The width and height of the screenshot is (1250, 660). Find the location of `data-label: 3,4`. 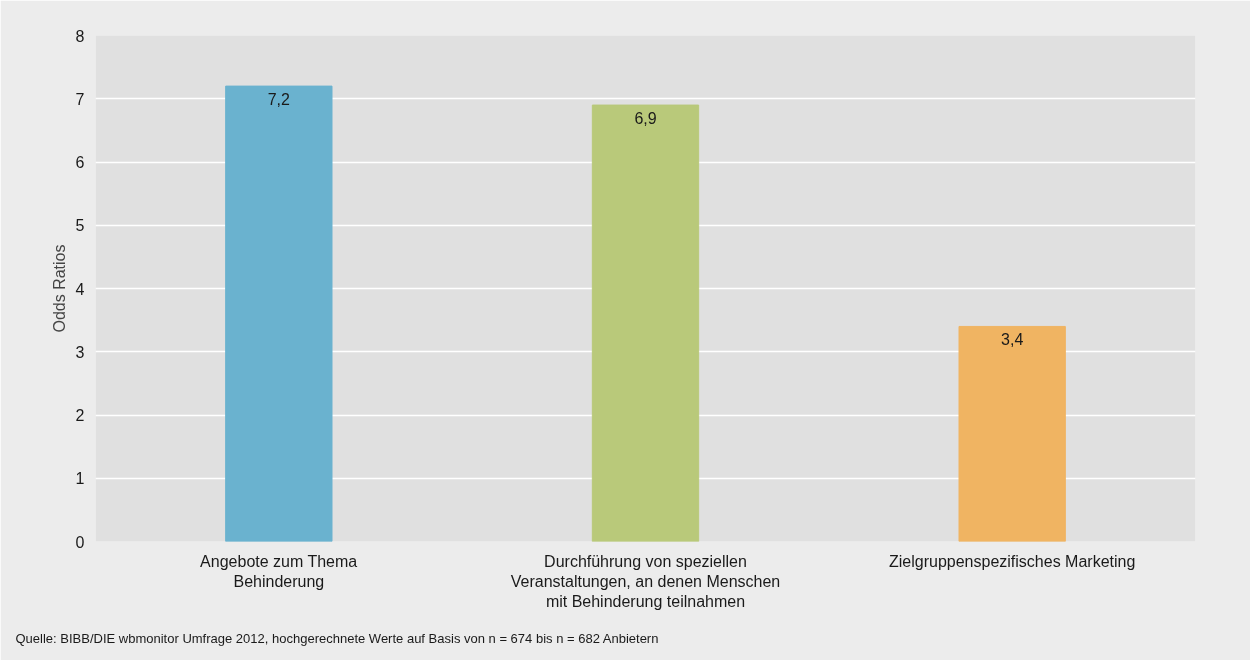

data-label: 3,4 is located at coordinates (1012, 340).